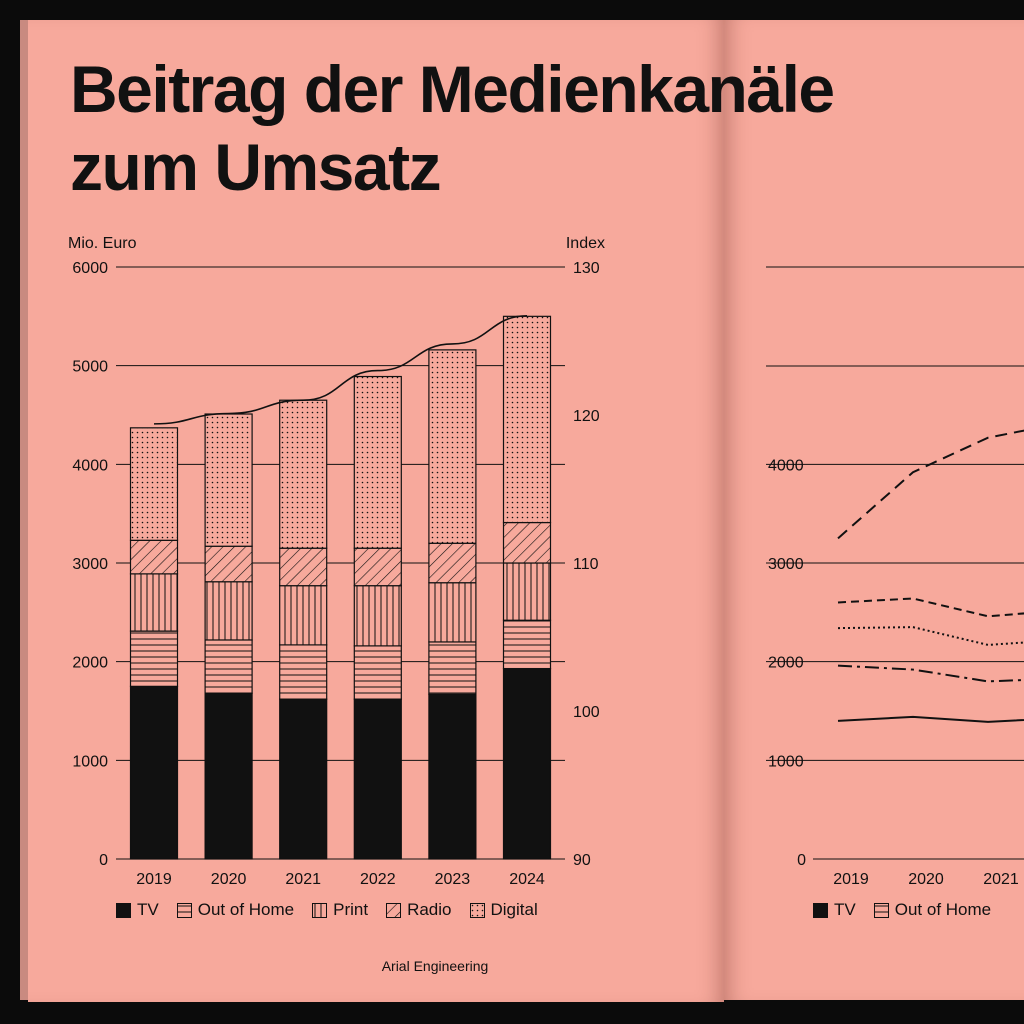 Image resolution: width=1024 pixels, height=1024 pixels. Describe the element at coordinates (90, 367) in the screenshot. I see `y-tick-left-5000: 5000` at that location.